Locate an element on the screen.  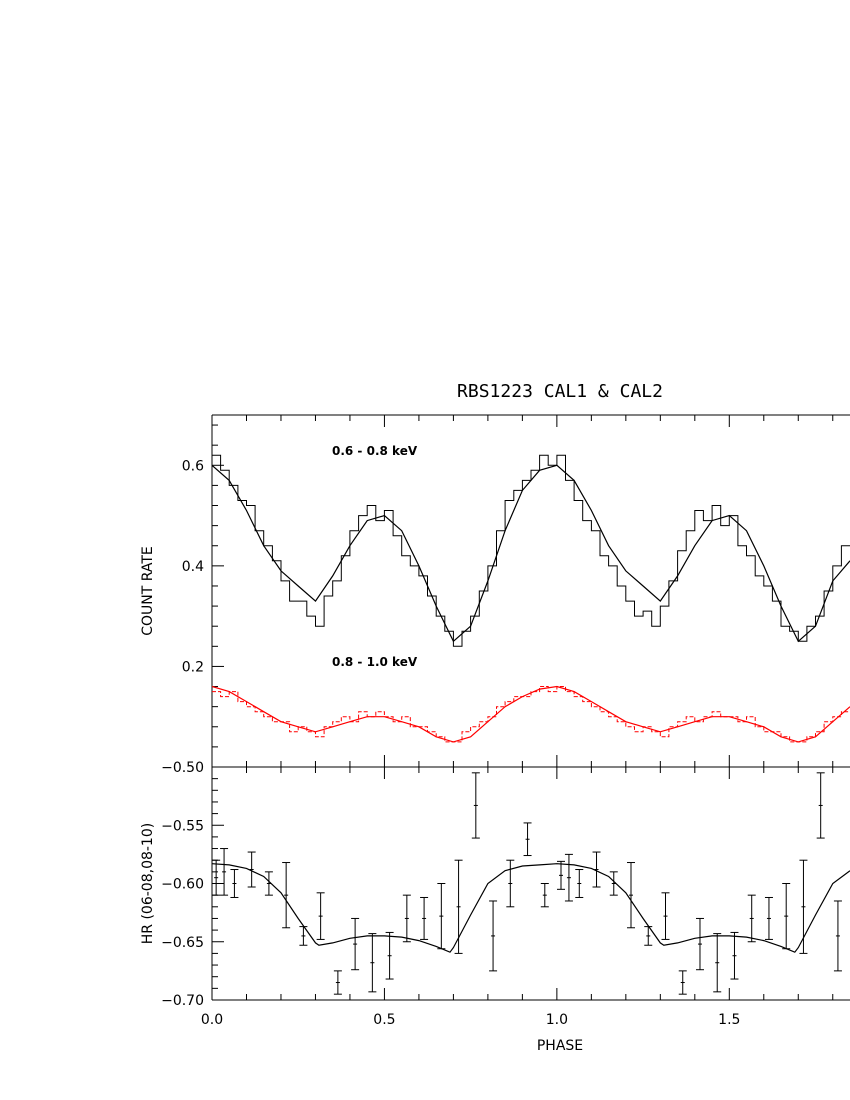
annotation: 0.6 - 0.8 keV is located at coordinates (375, 451).